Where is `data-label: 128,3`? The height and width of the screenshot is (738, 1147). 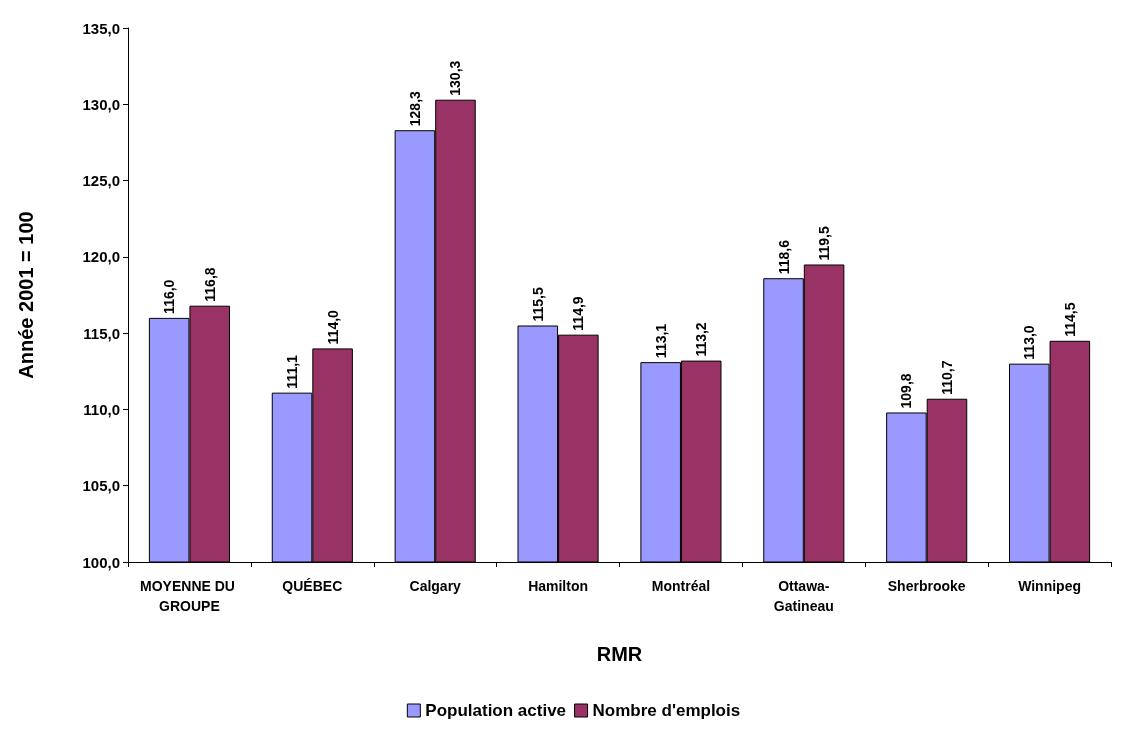
data-label: 128,3 is located at coordinates (414, 108).